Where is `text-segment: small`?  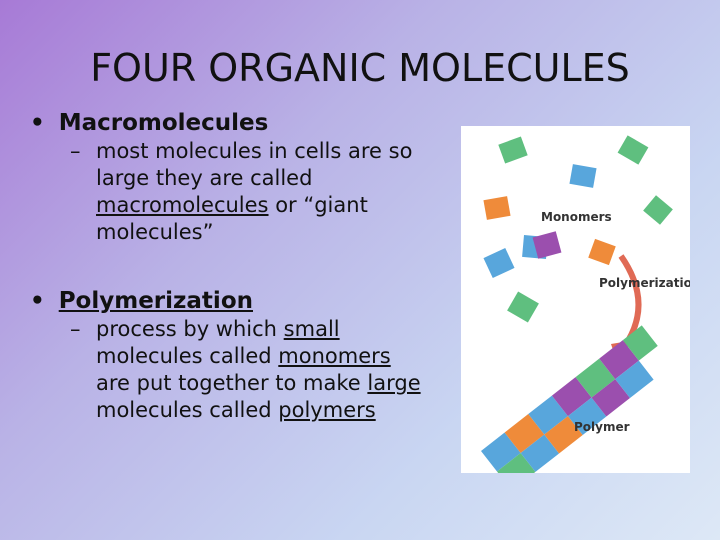 text-segment: small is located at coordinates (311, 329).